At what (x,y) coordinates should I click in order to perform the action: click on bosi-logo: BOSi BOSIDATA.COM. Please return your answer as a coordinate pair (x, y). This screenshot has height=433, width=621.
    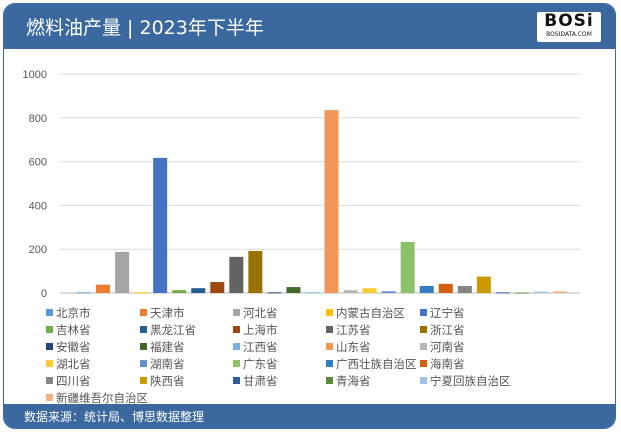
    Looking at the image, I should click on (569, 27).